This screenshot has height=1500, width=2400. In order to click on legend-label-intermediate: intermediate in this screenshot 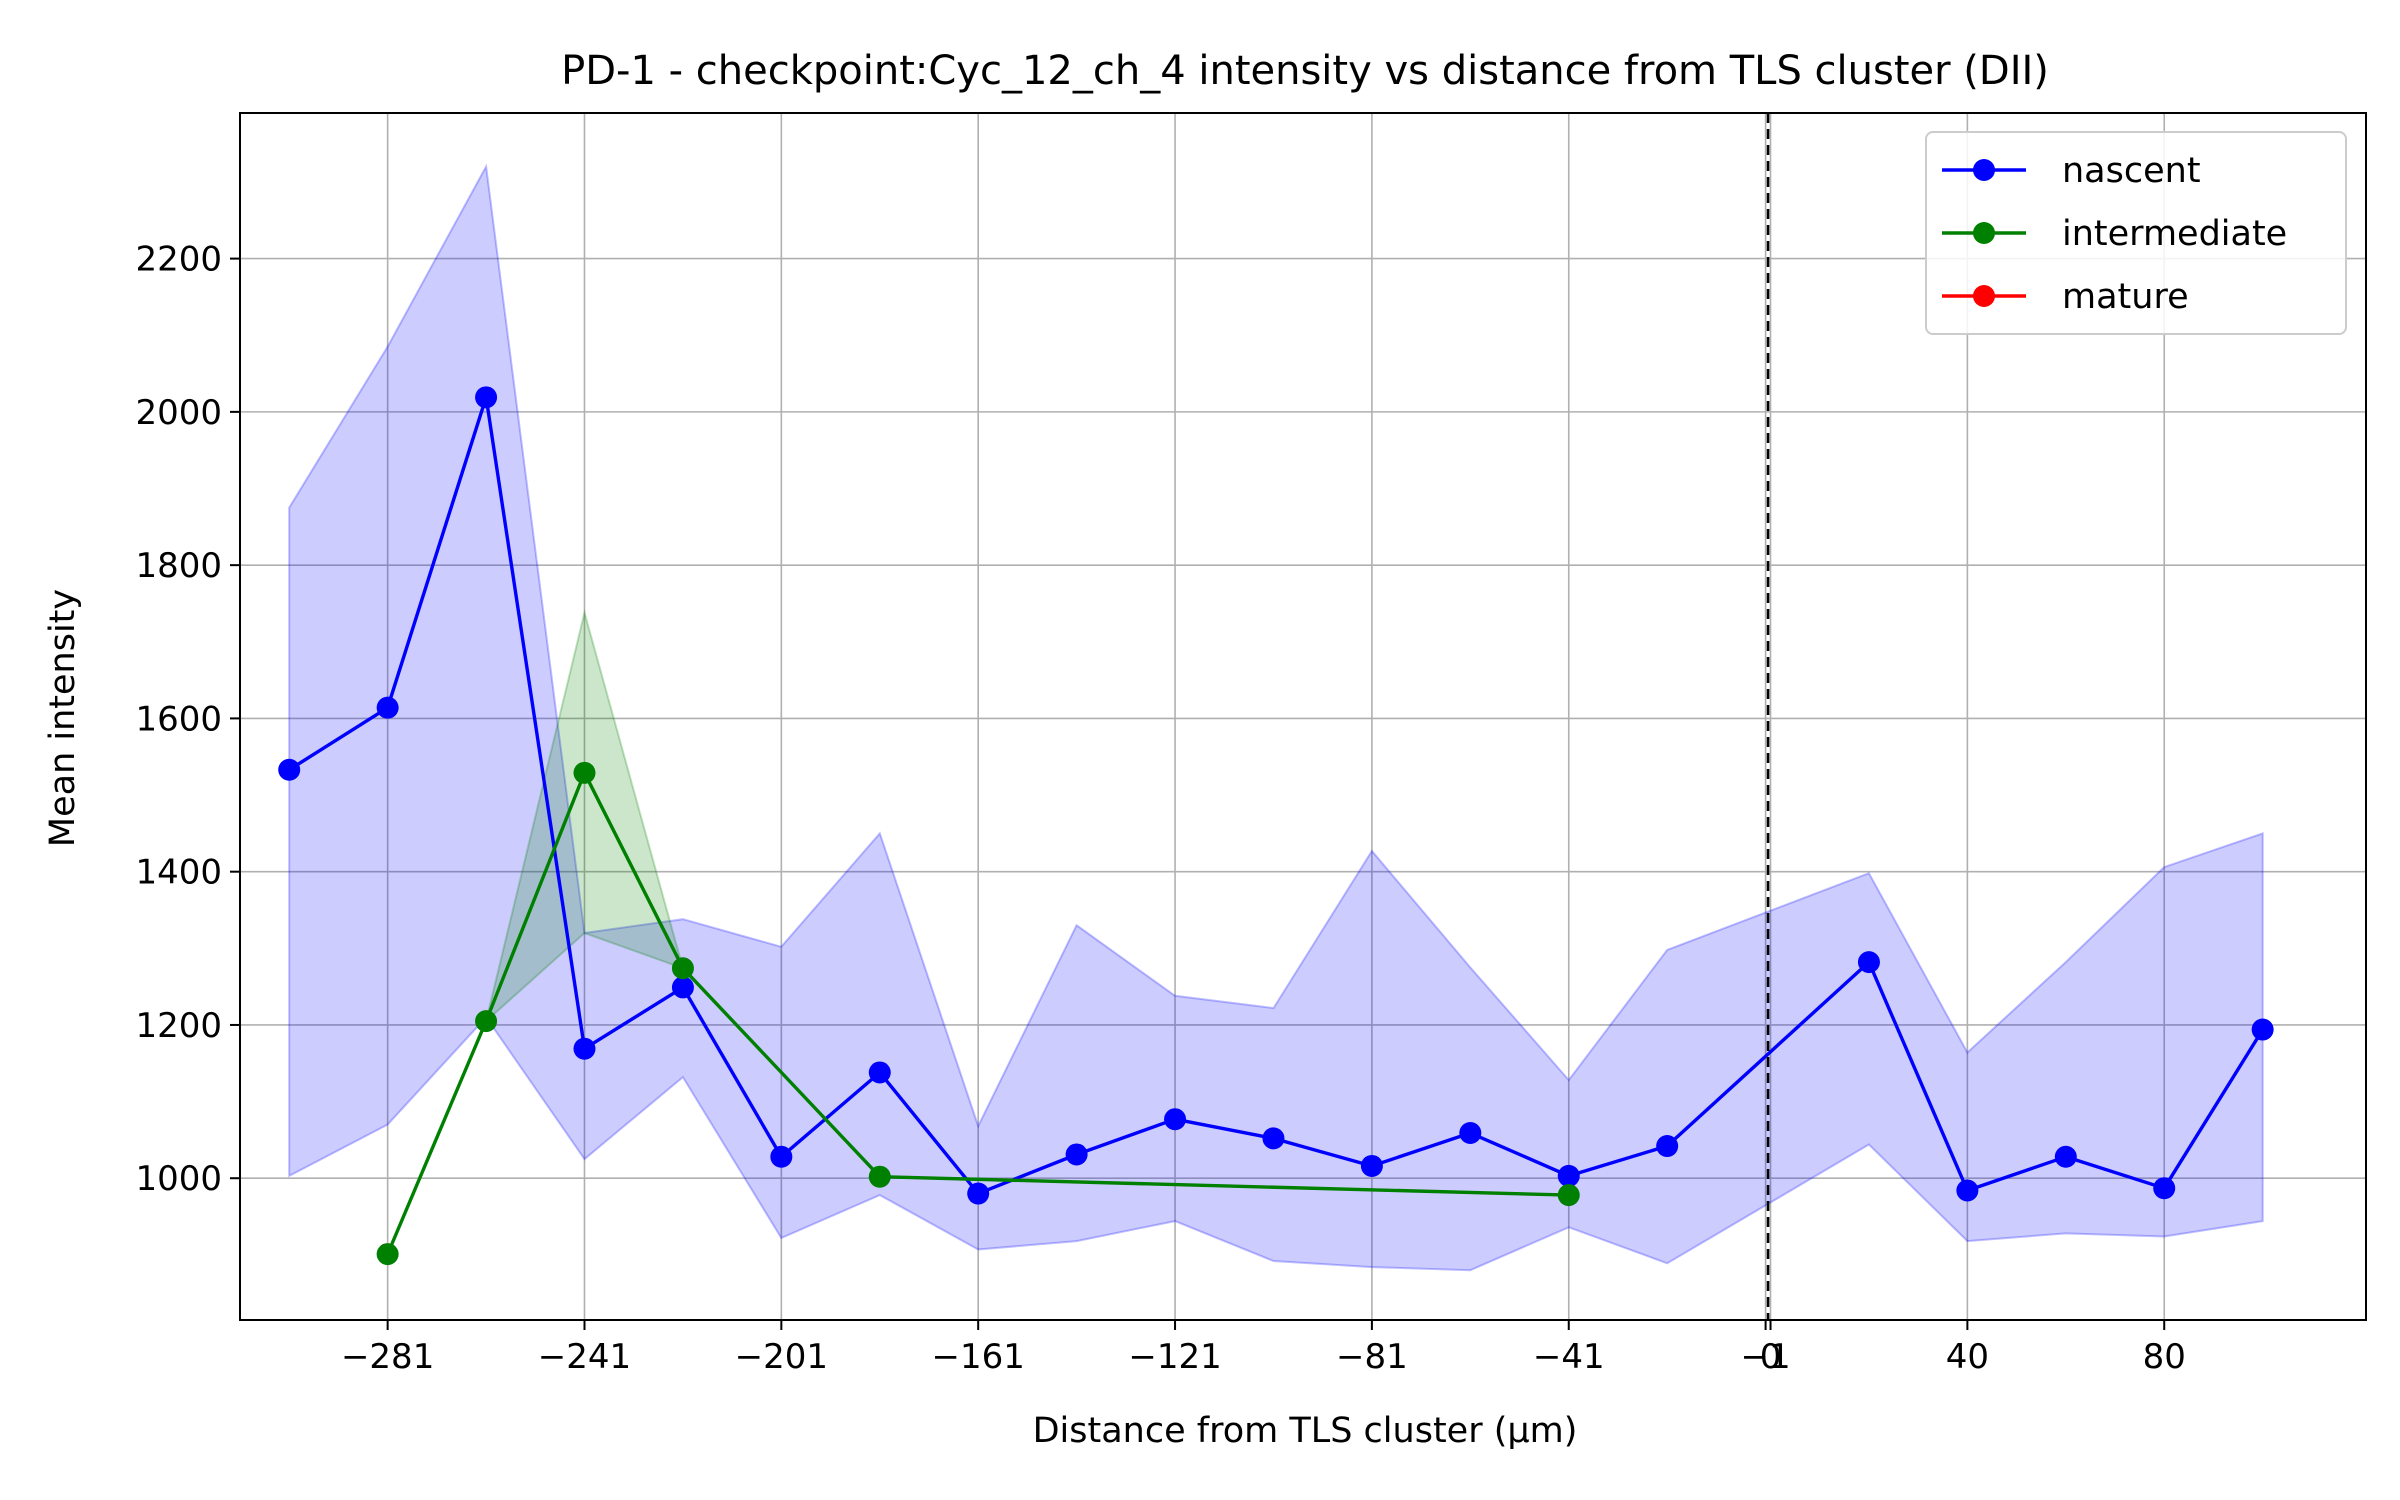, I will do `click(2174, 234)`.